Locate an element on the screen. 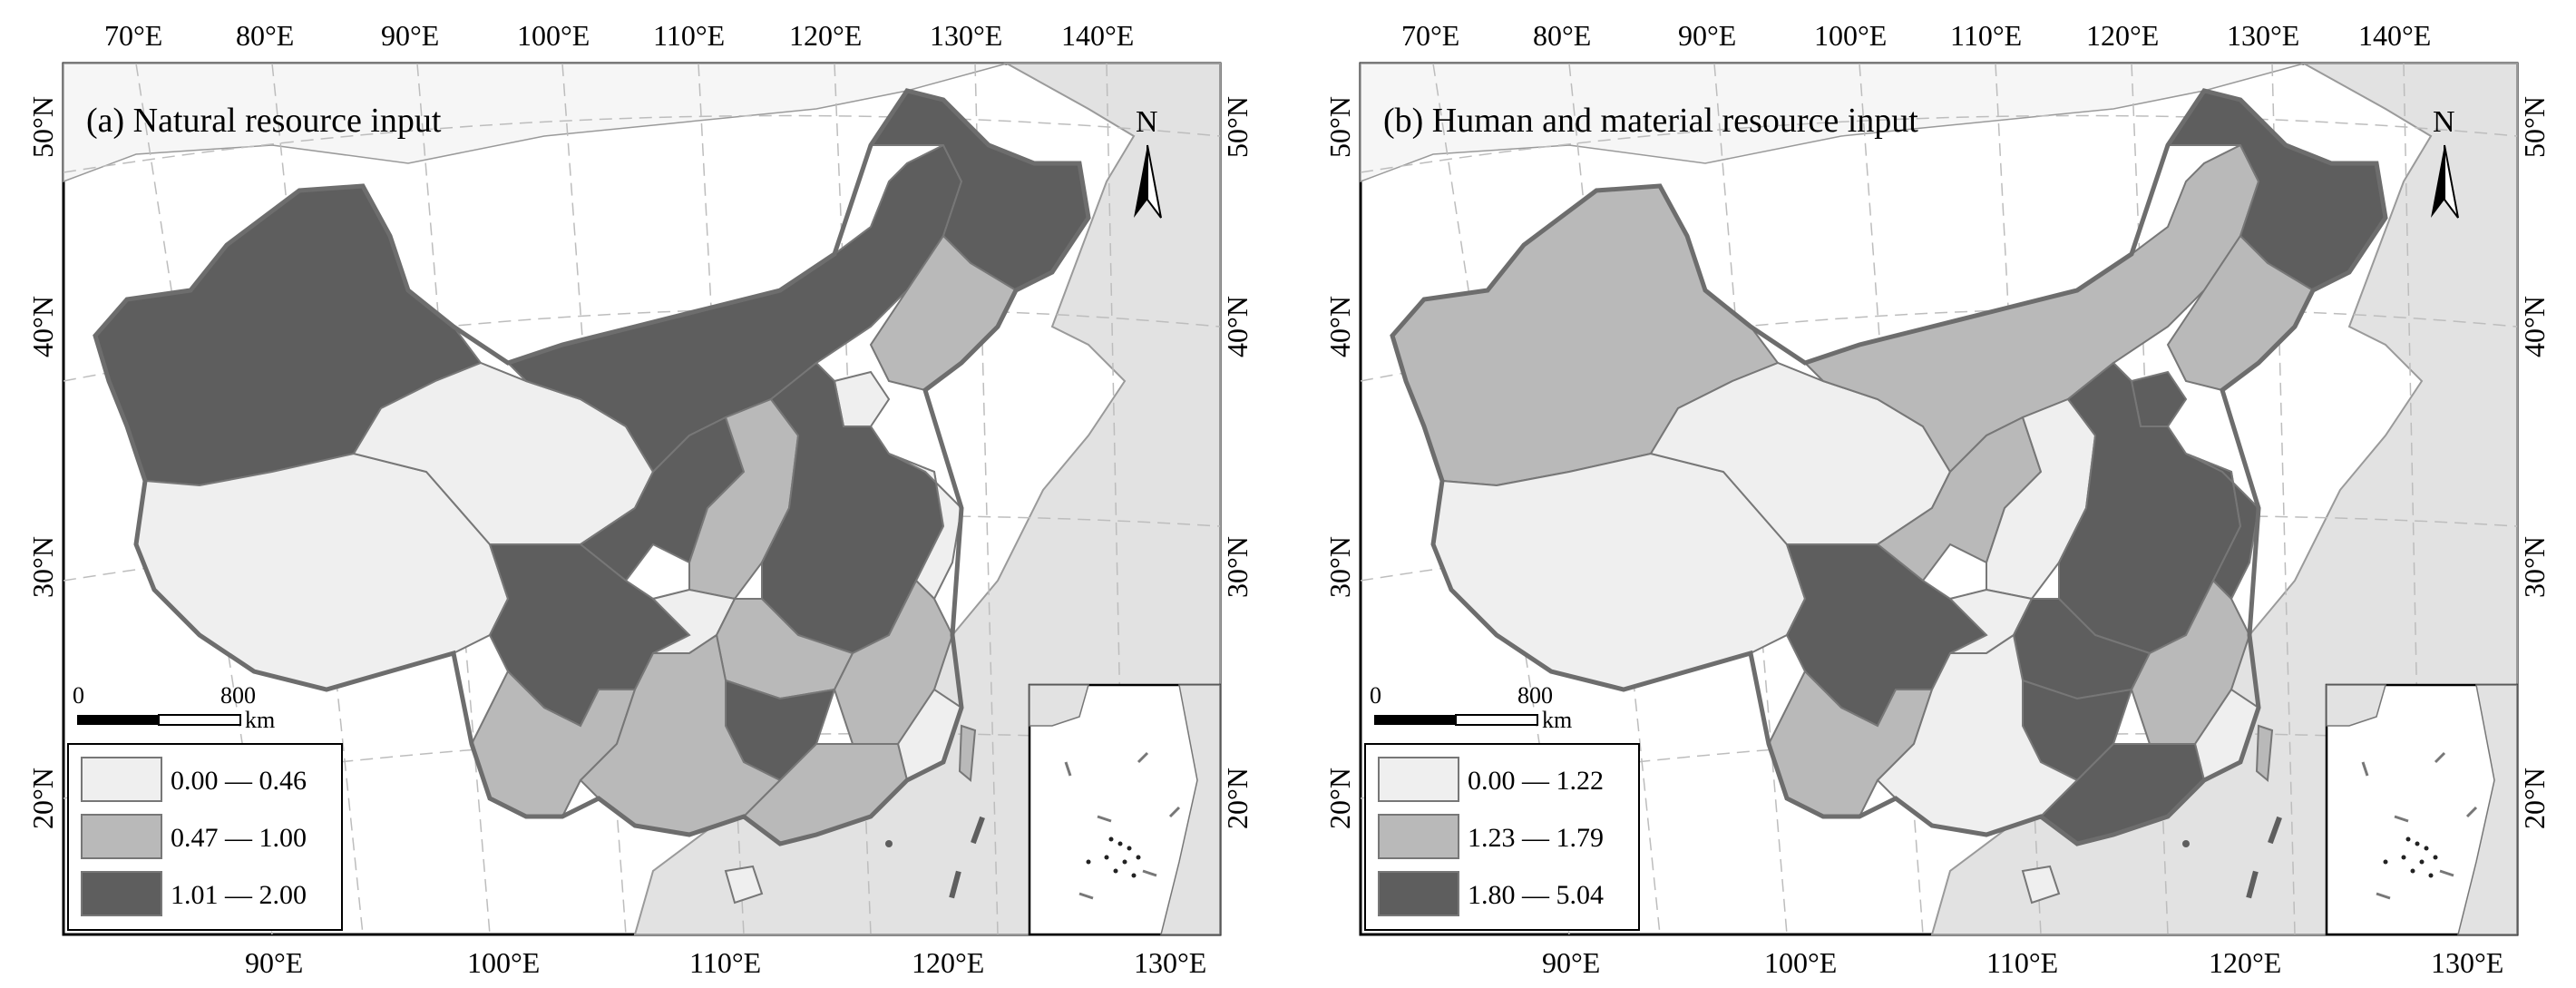 This screenshot has height=988, width=2576. legend: 0.00 — 1.22 1.23 — 1.79 1.80 — 5.04 is located at coordinates (1502, 837).